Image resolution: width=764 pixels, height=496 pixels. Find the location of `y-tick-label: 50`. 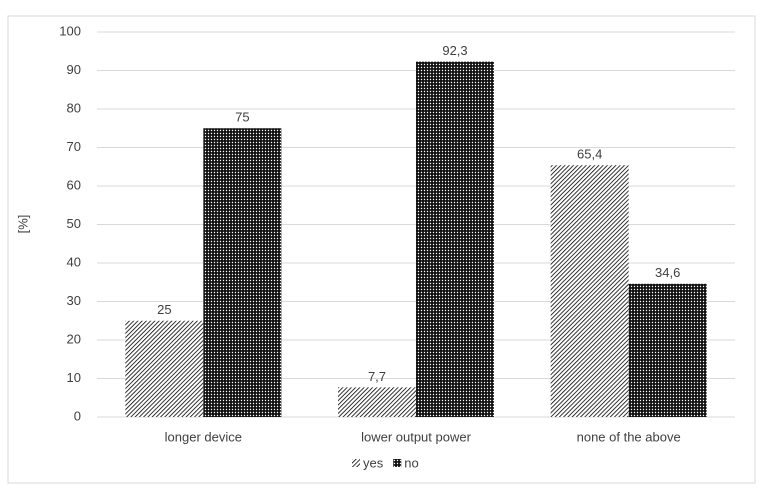

y-tick-label: 50 is located at coordinates (74, 223).